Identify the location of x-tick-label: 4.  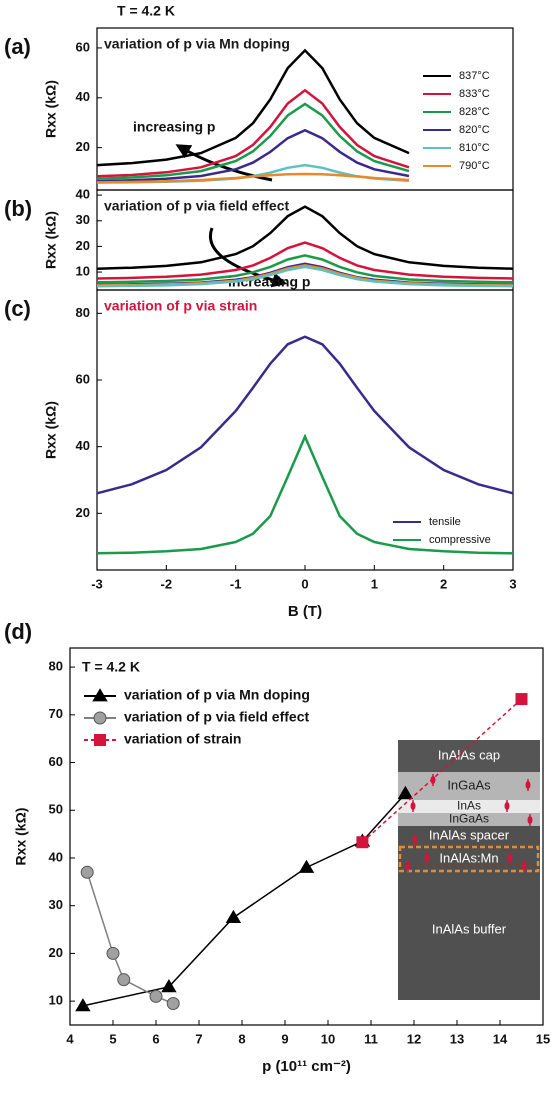
(70, 1038).